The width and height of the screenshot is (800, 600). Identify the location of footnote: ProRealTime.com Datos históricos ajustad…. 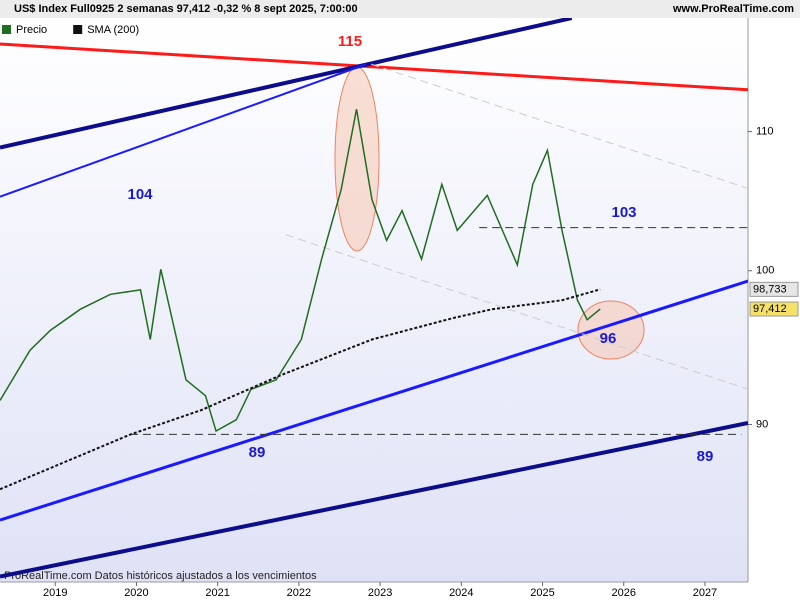
(160, 576).